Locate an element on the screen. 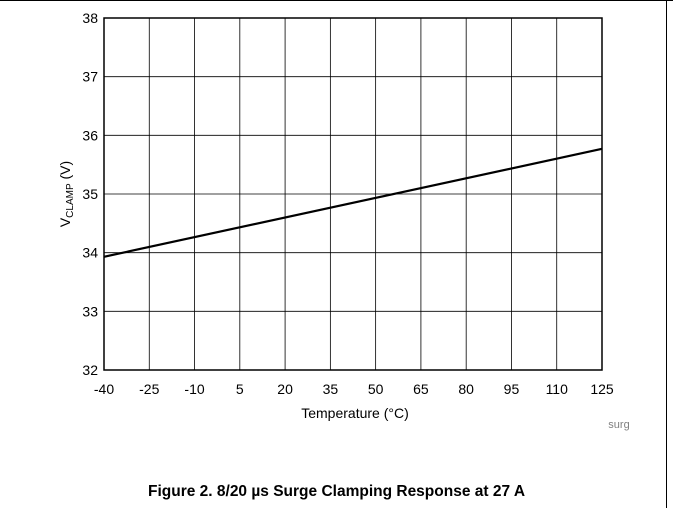 The width and height of the screenshot is (673, 508). x-axis-title: Temperature (°C) is located at coordinates (355, 413).